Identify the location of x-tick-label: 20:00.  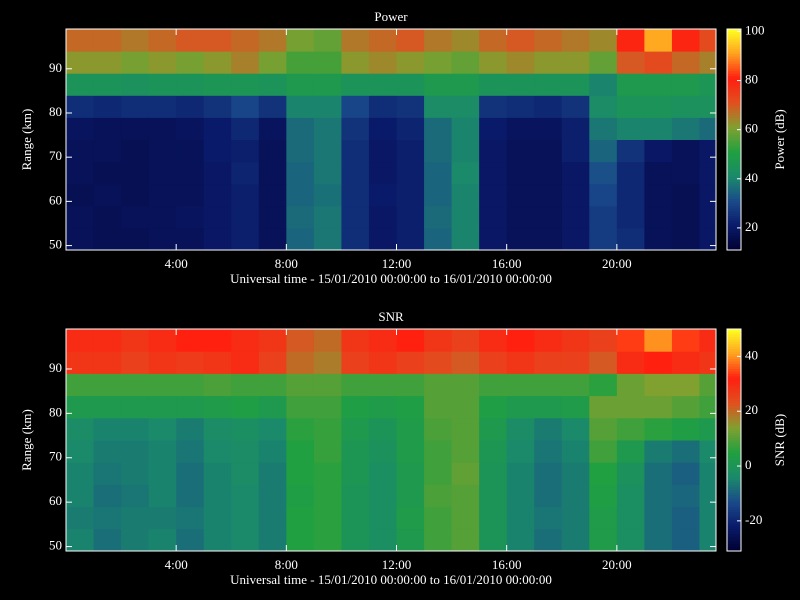
(617, 263).